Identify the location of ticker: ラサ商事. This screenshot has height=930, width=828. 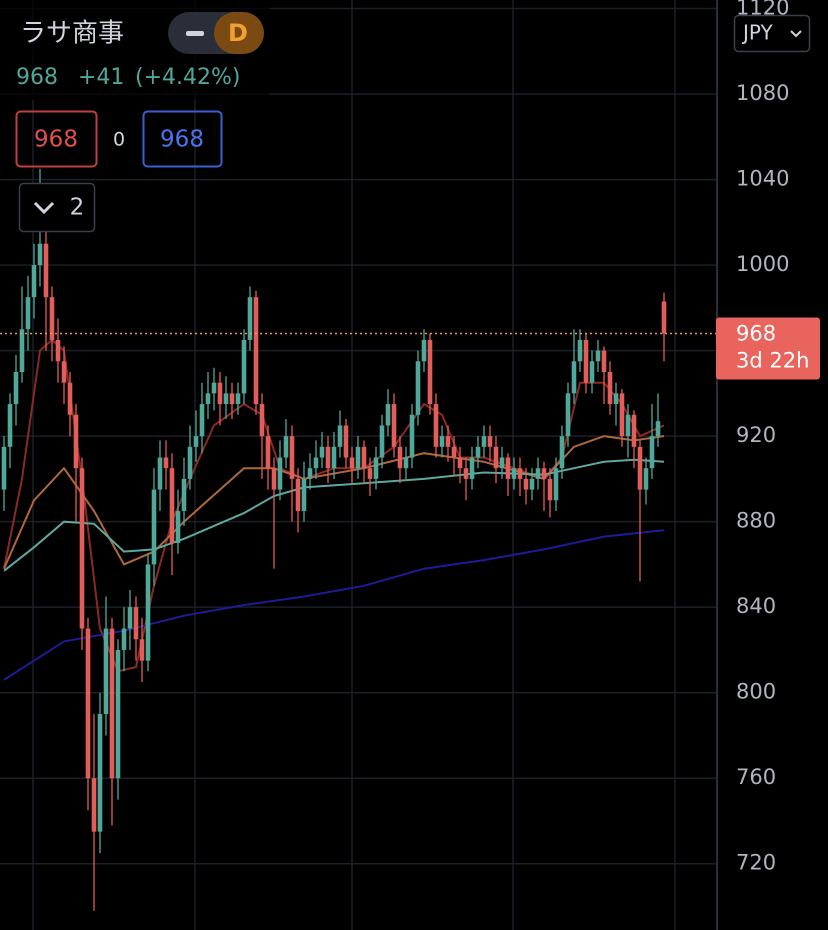
(72, 34).